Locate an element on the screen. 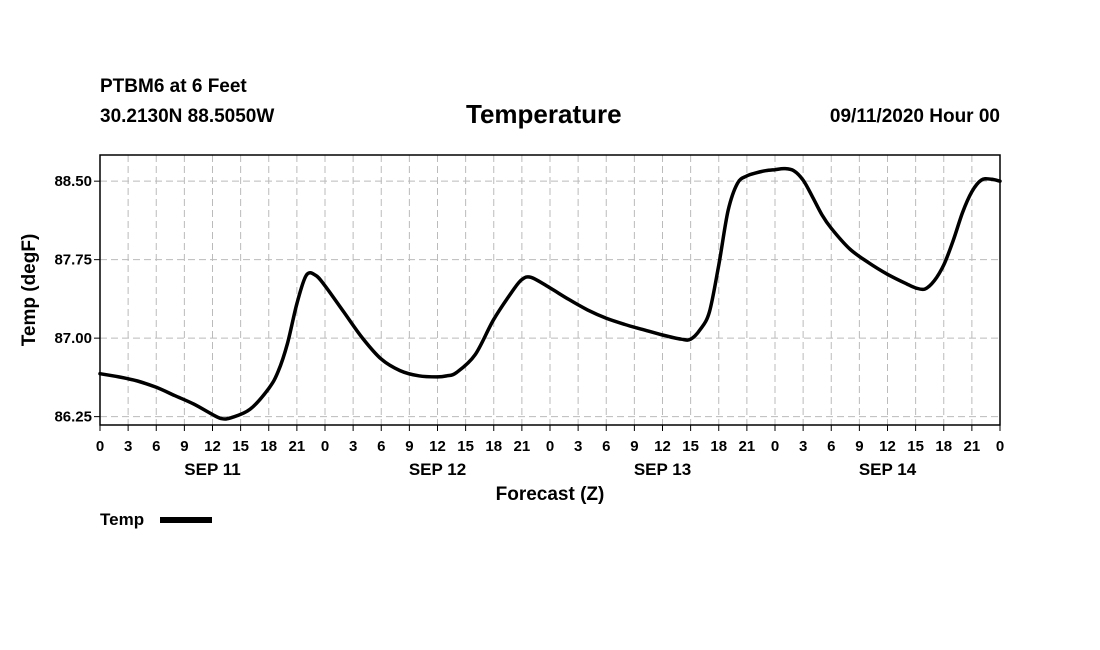 This screenshot has height=650, width=1100. day-label: SEP 12 is located at coordinates (437, 469).